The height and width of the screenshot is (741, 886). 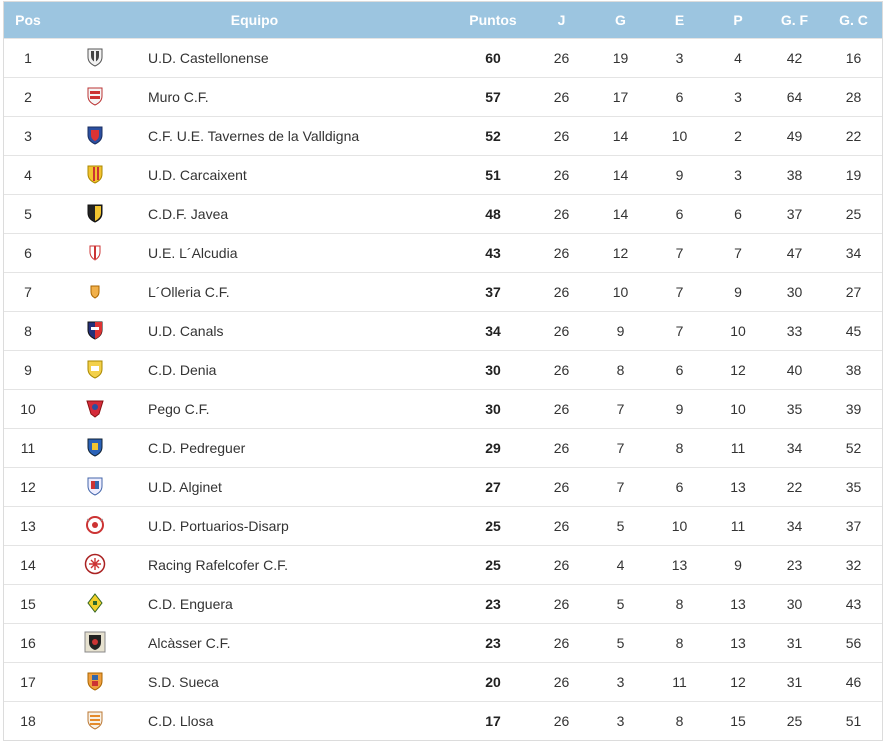 I want to click on row-position: 16, so click(x=28, y=643).